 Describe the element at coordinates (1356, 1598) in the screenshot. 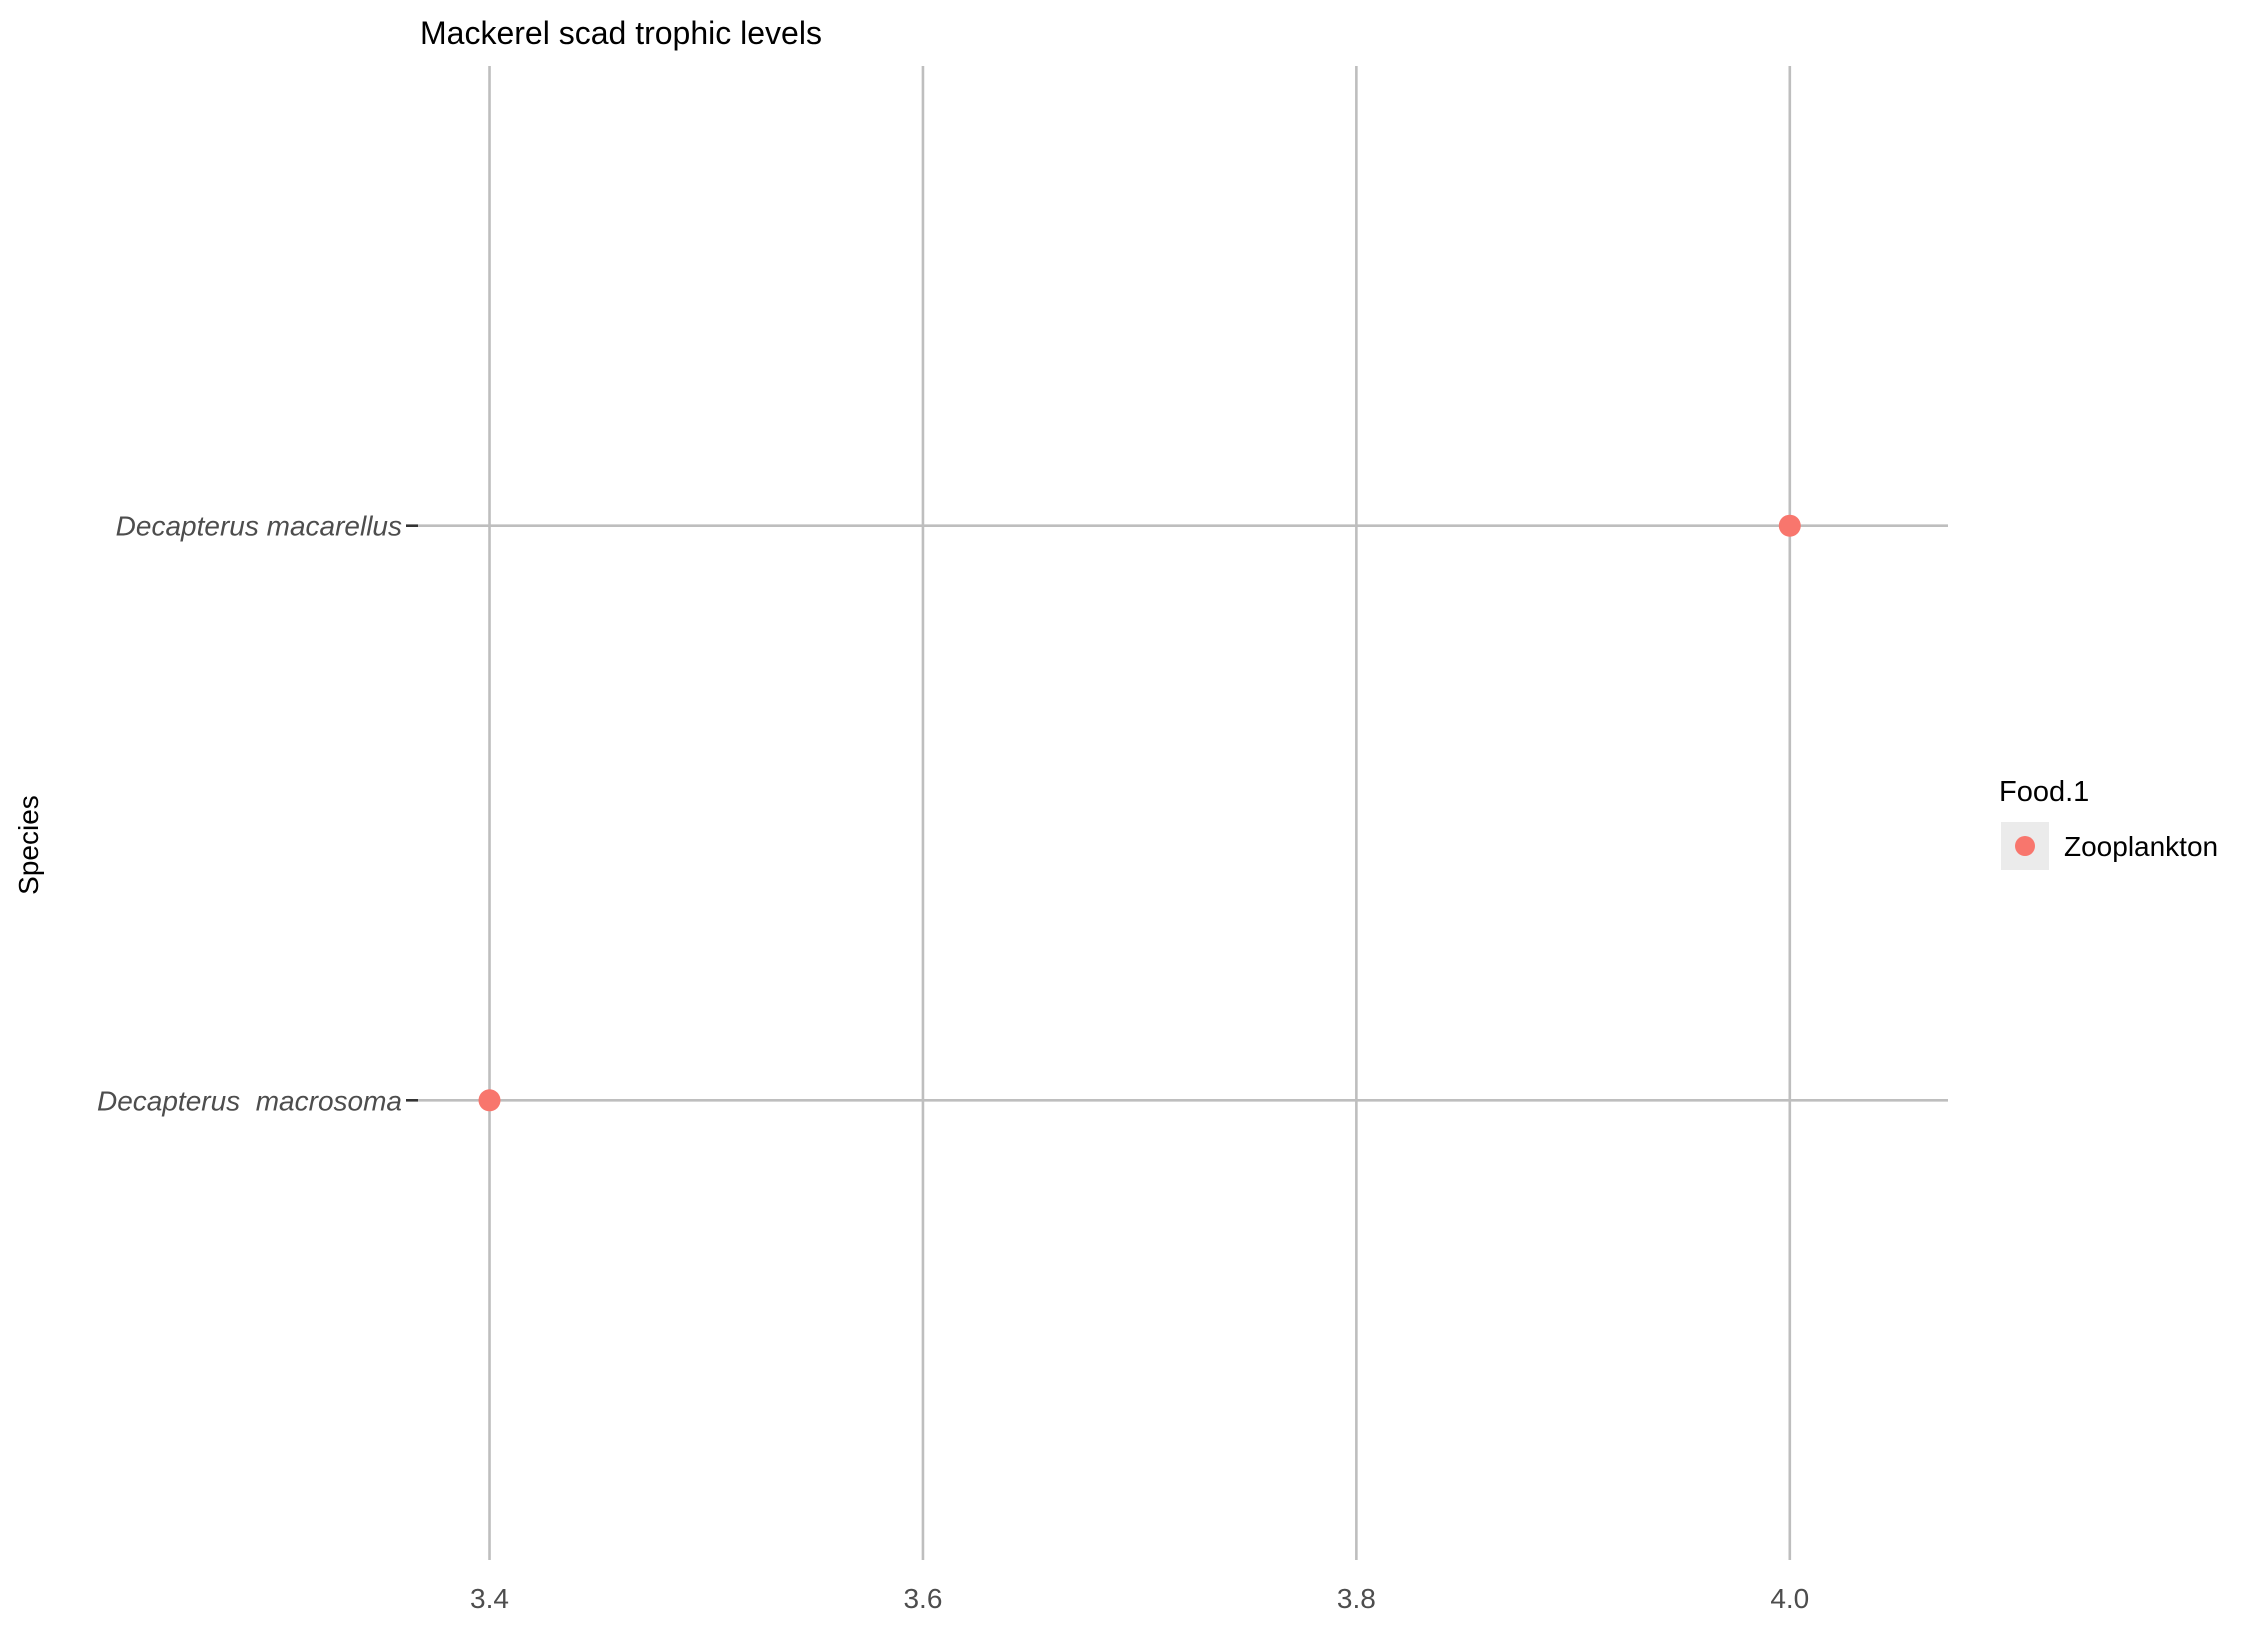

I see `x-tick-label: 3.8` at that location.